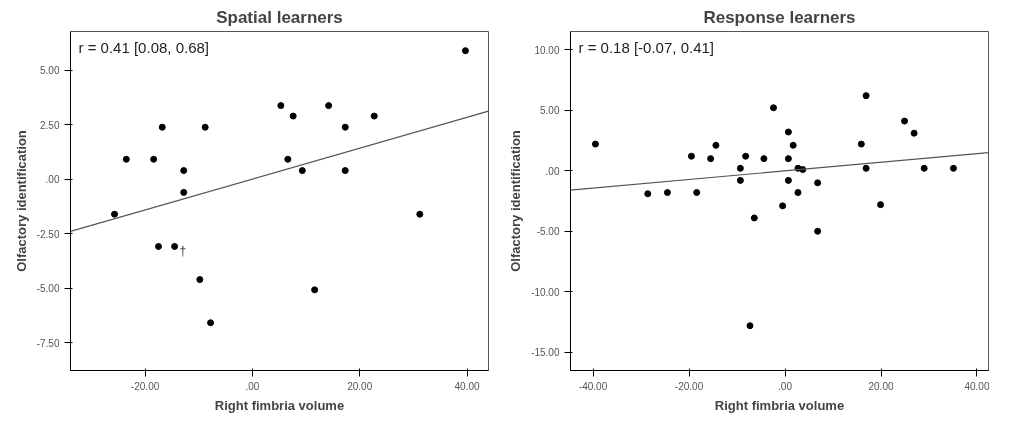  What do you see at coordinates (545, 353) in the screenshot?
I see `y-tick-label: -15.00` at bounding box center [545, 353].